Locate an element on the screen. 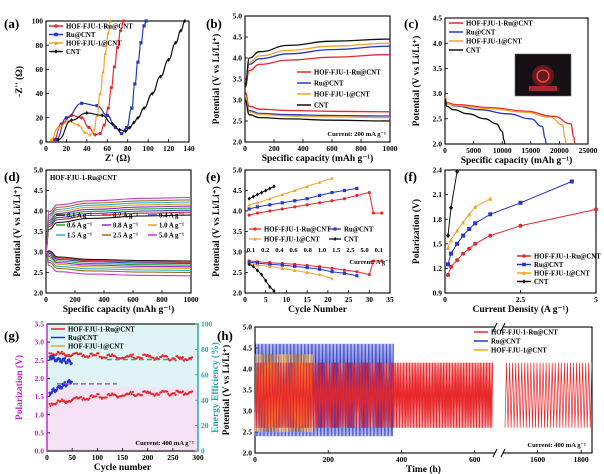 The height and width of the screenshot is (474, 604). y-tick-label: 1.5 is located at coordinates (438, 243).